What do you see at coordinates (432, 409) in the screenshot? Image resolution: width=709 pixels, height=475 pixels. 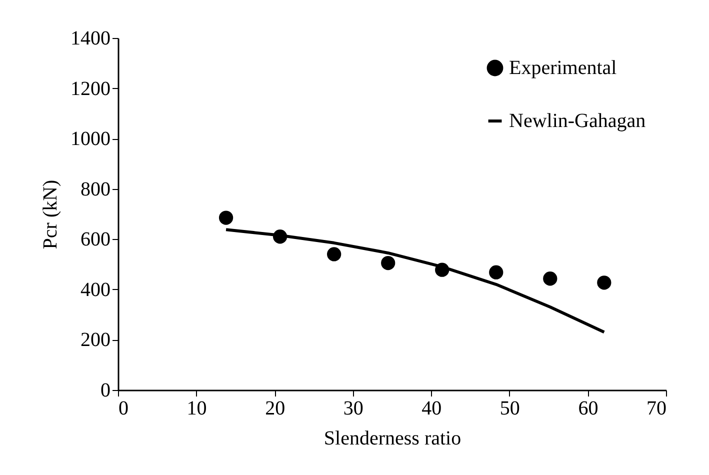 I see `x-tick-label: 40` at bounding box center [432, 409].